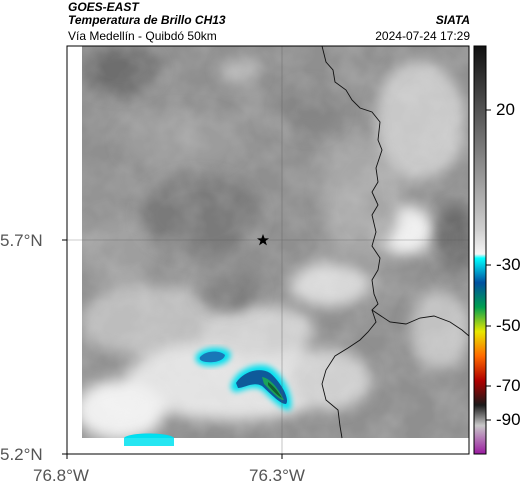  I want to click on region-subtitle: Vía Medellín - Quibdó 50km, so click(142, 36).